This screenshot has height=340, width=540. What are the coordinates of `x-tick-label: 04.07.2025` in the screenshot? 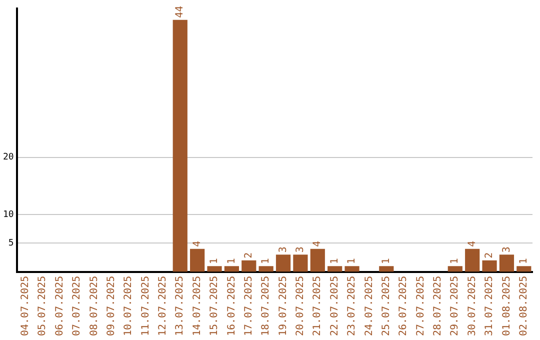 It's located at (26, 306).